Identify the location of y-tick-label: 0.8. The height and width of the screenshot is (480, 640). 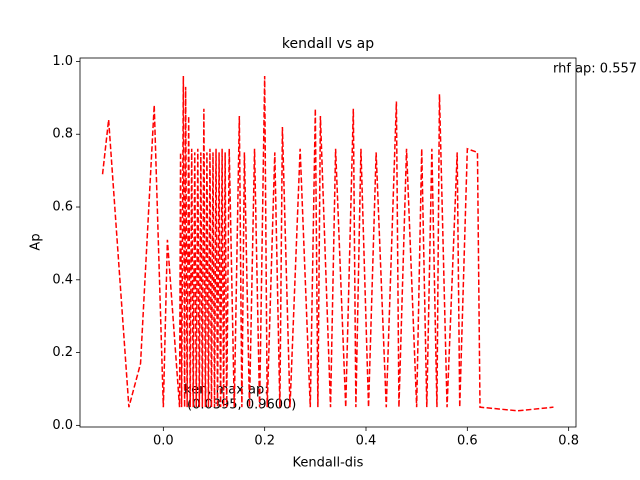
(62, 134).